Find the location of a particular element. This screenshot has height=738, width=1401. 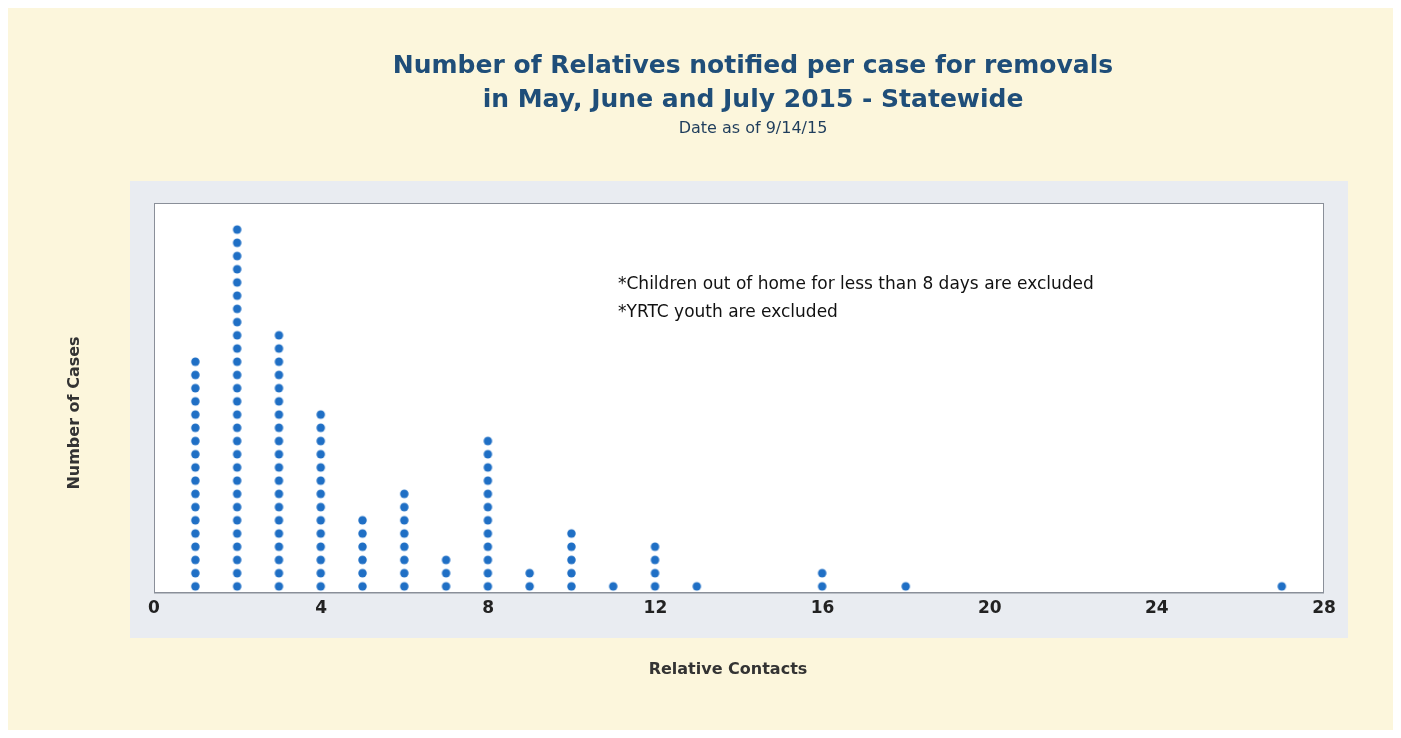

y-axis-title: Number of Cases is located at coordinates (73, 413).